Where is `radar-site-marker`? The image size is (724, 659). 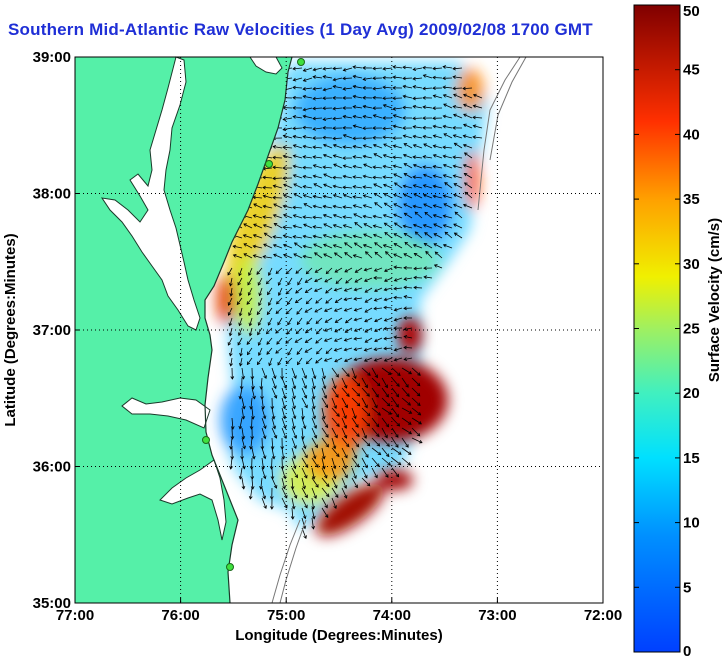 radar-site-marker is located at coordinates (230, 567).